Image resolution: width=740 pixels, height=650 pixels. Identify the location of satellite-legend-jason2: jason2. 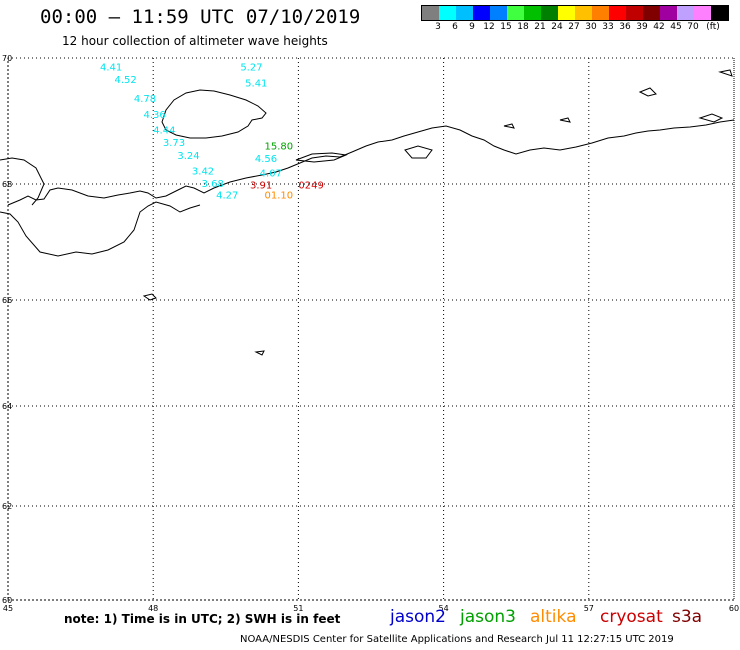
(418, 617).